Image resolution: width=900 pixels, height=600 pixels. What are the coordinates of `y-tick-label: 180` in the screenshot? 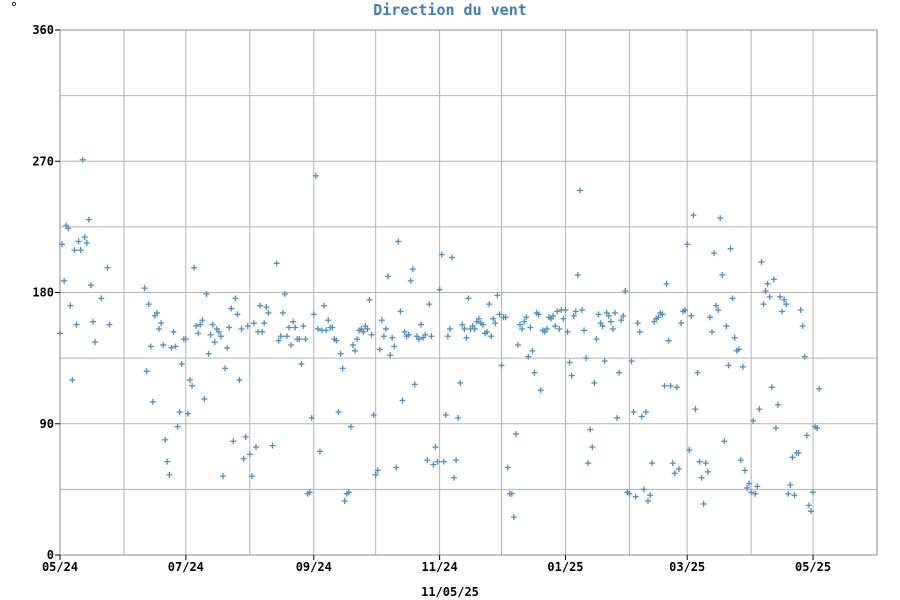 It's located at (43, 293).